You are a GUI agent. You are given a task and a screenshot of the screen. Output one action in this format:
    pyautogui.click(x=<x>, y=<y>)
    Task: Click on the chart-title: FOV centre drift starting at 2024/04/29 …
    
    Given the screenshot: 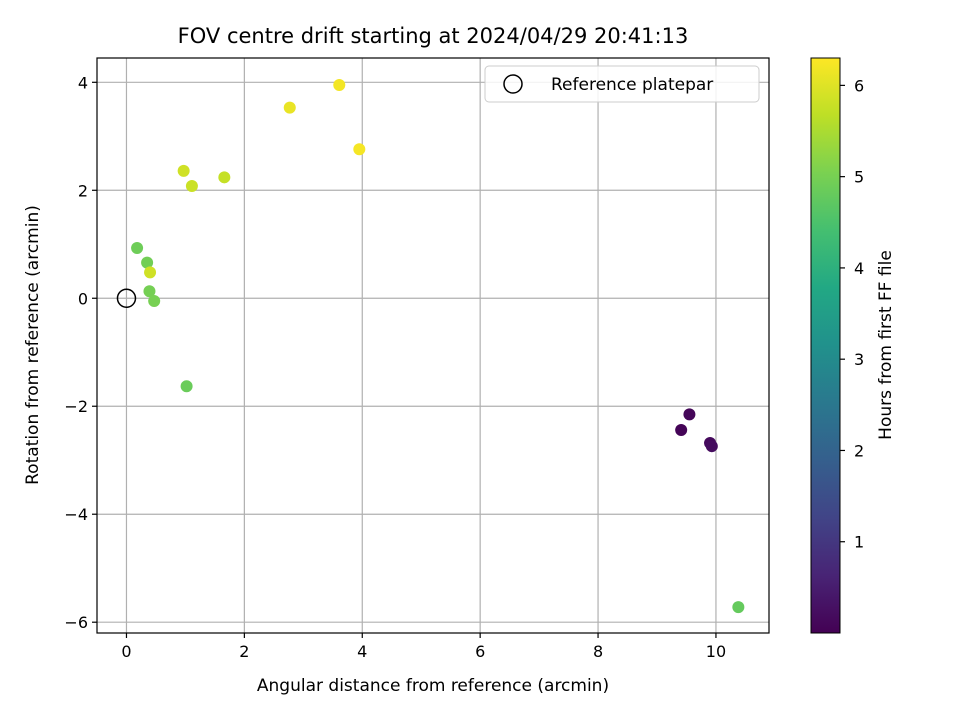 What is the action you would take?
    pyautogui.click(x=433, y=36)
    